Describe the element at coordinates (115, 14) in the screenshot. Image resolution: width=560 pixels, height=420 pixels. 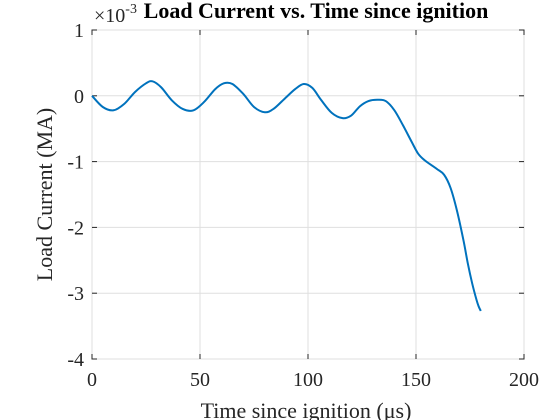
I see `y-exponent-label: ×10⁻³` at that location.